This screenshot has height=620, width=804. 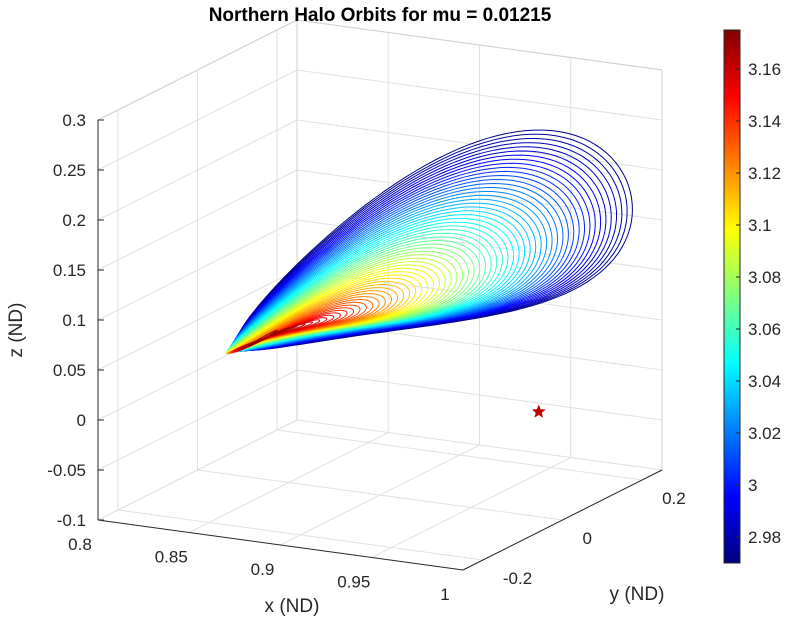 What do you see at coordinates (292, 606) in the screenshot?
I see `x-axis-label: x (ND)` at bounding box center [292, 606].